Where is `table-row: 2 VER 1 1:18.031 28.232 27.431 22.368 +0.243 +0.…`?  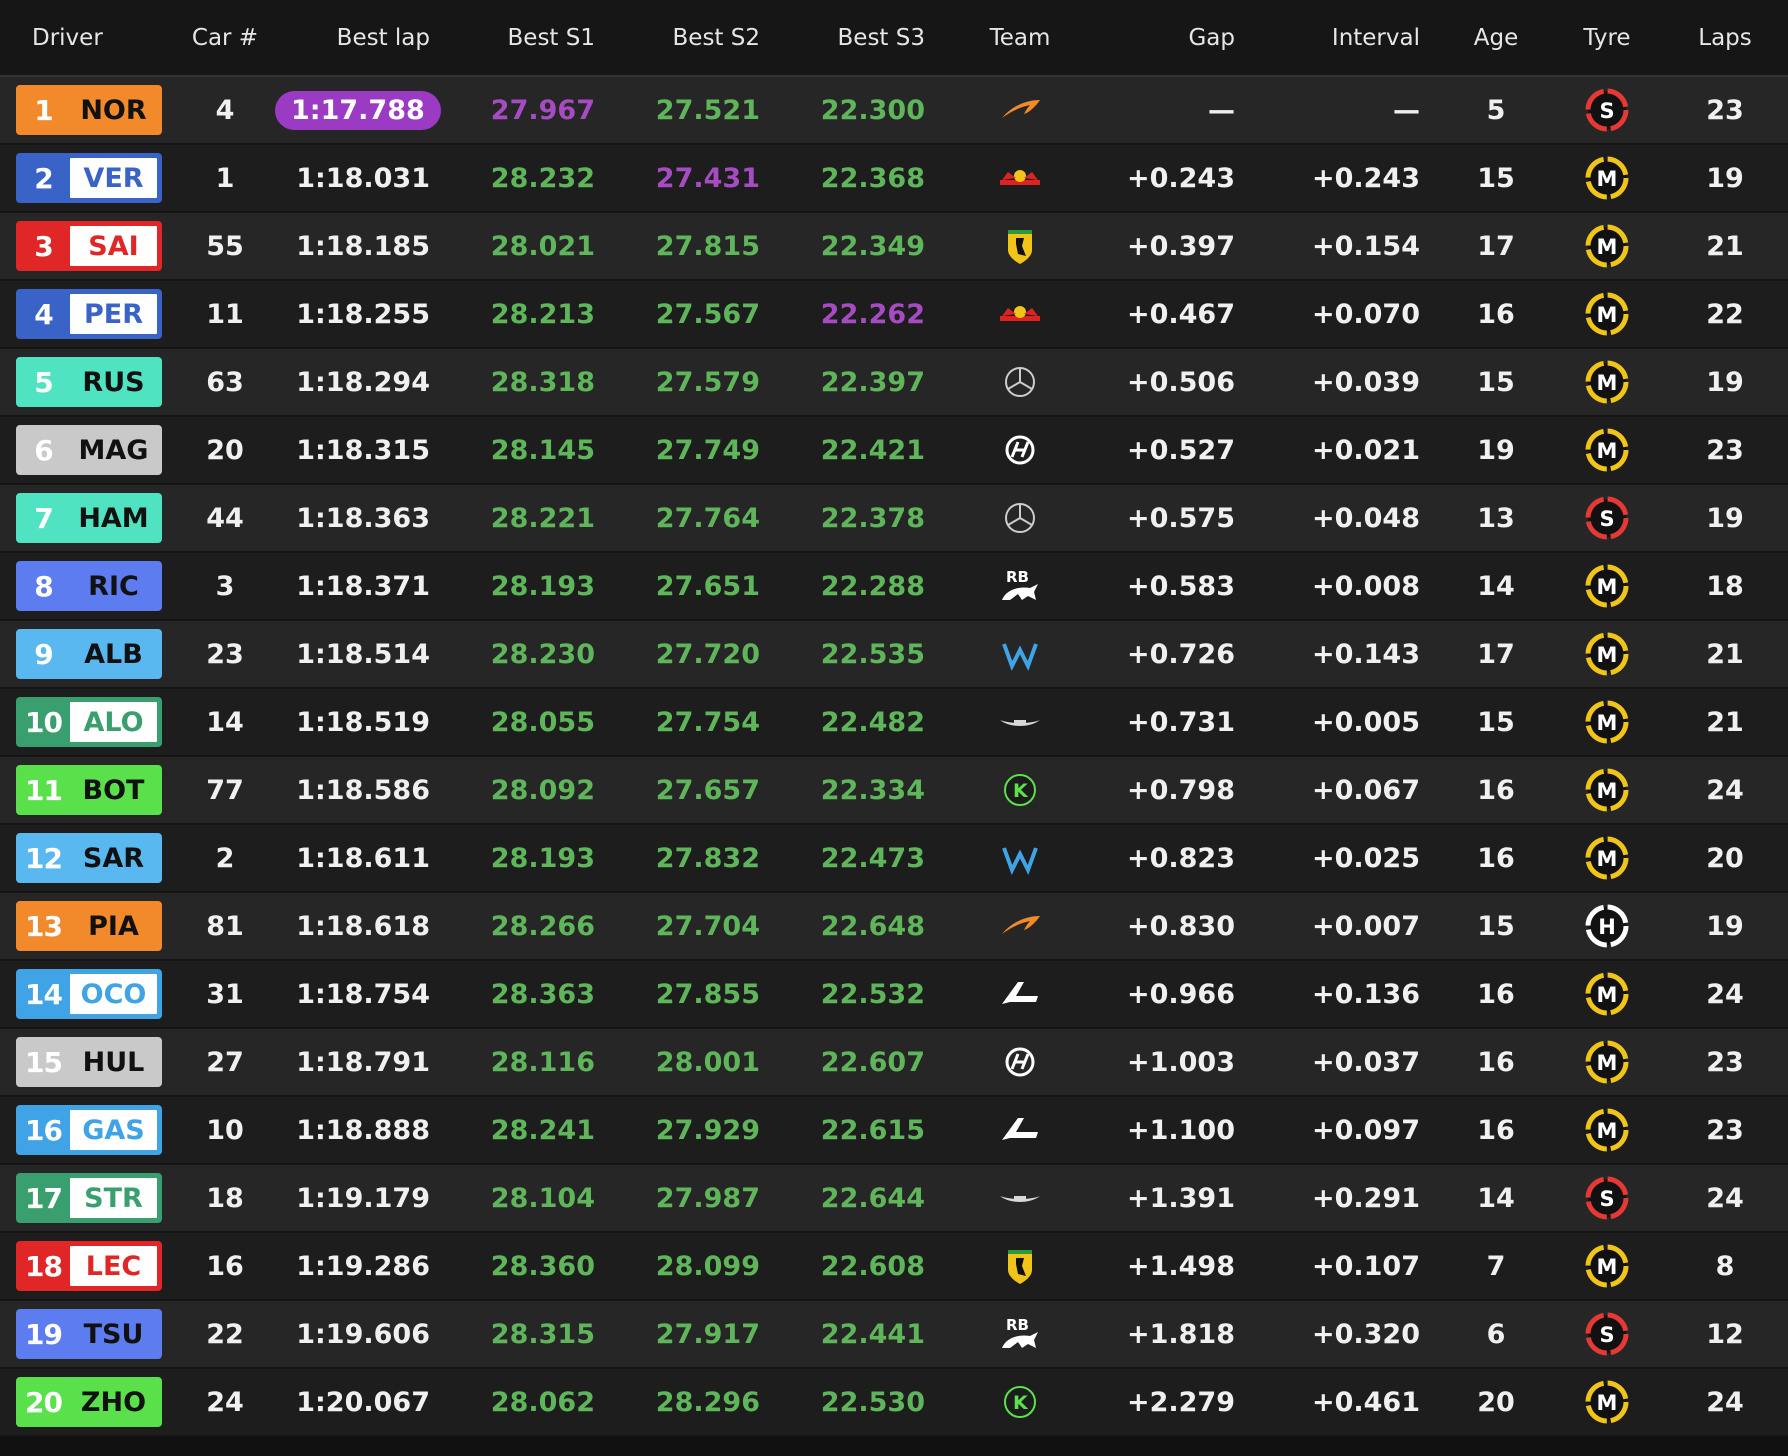
table-row: 2 VER 1 1:18.031 28.232 27.431 22.368 +0.243 +0.… is located at coordinates (894, 178).